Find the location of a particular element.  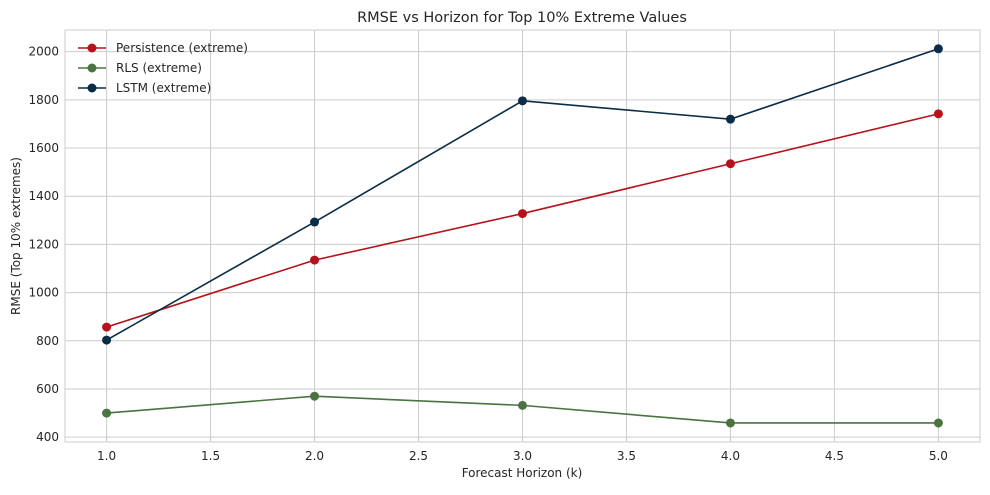

legend-item: Persistence (extreme) is located at coordinates (163, 48).